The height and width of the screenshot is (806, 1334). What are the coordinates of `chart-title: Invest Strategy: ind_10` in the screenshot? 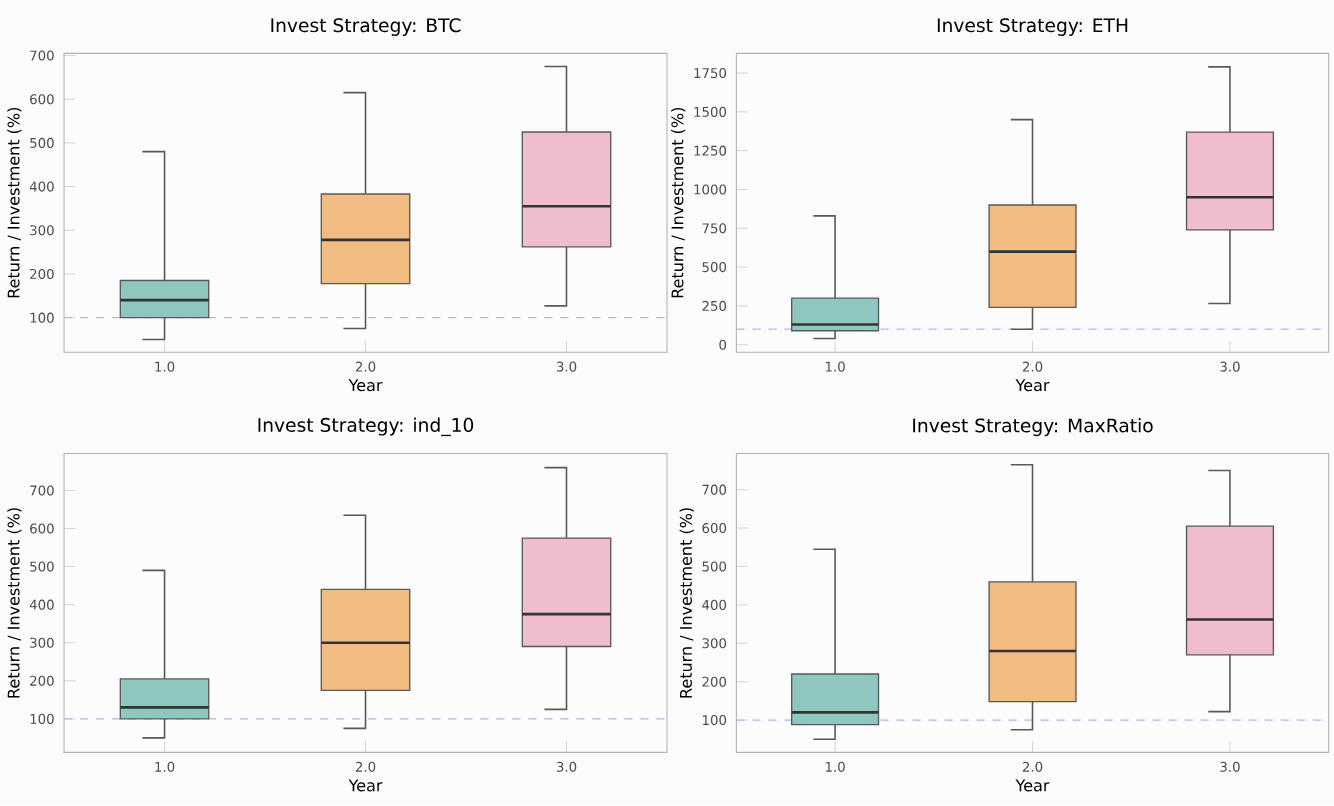 It's located at (366, 427).